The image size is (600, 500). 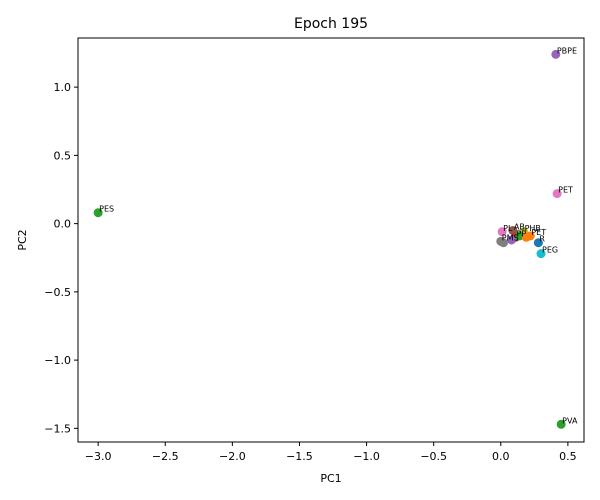 I want to click on data-point-label: PL, so click(x=508, y=228).